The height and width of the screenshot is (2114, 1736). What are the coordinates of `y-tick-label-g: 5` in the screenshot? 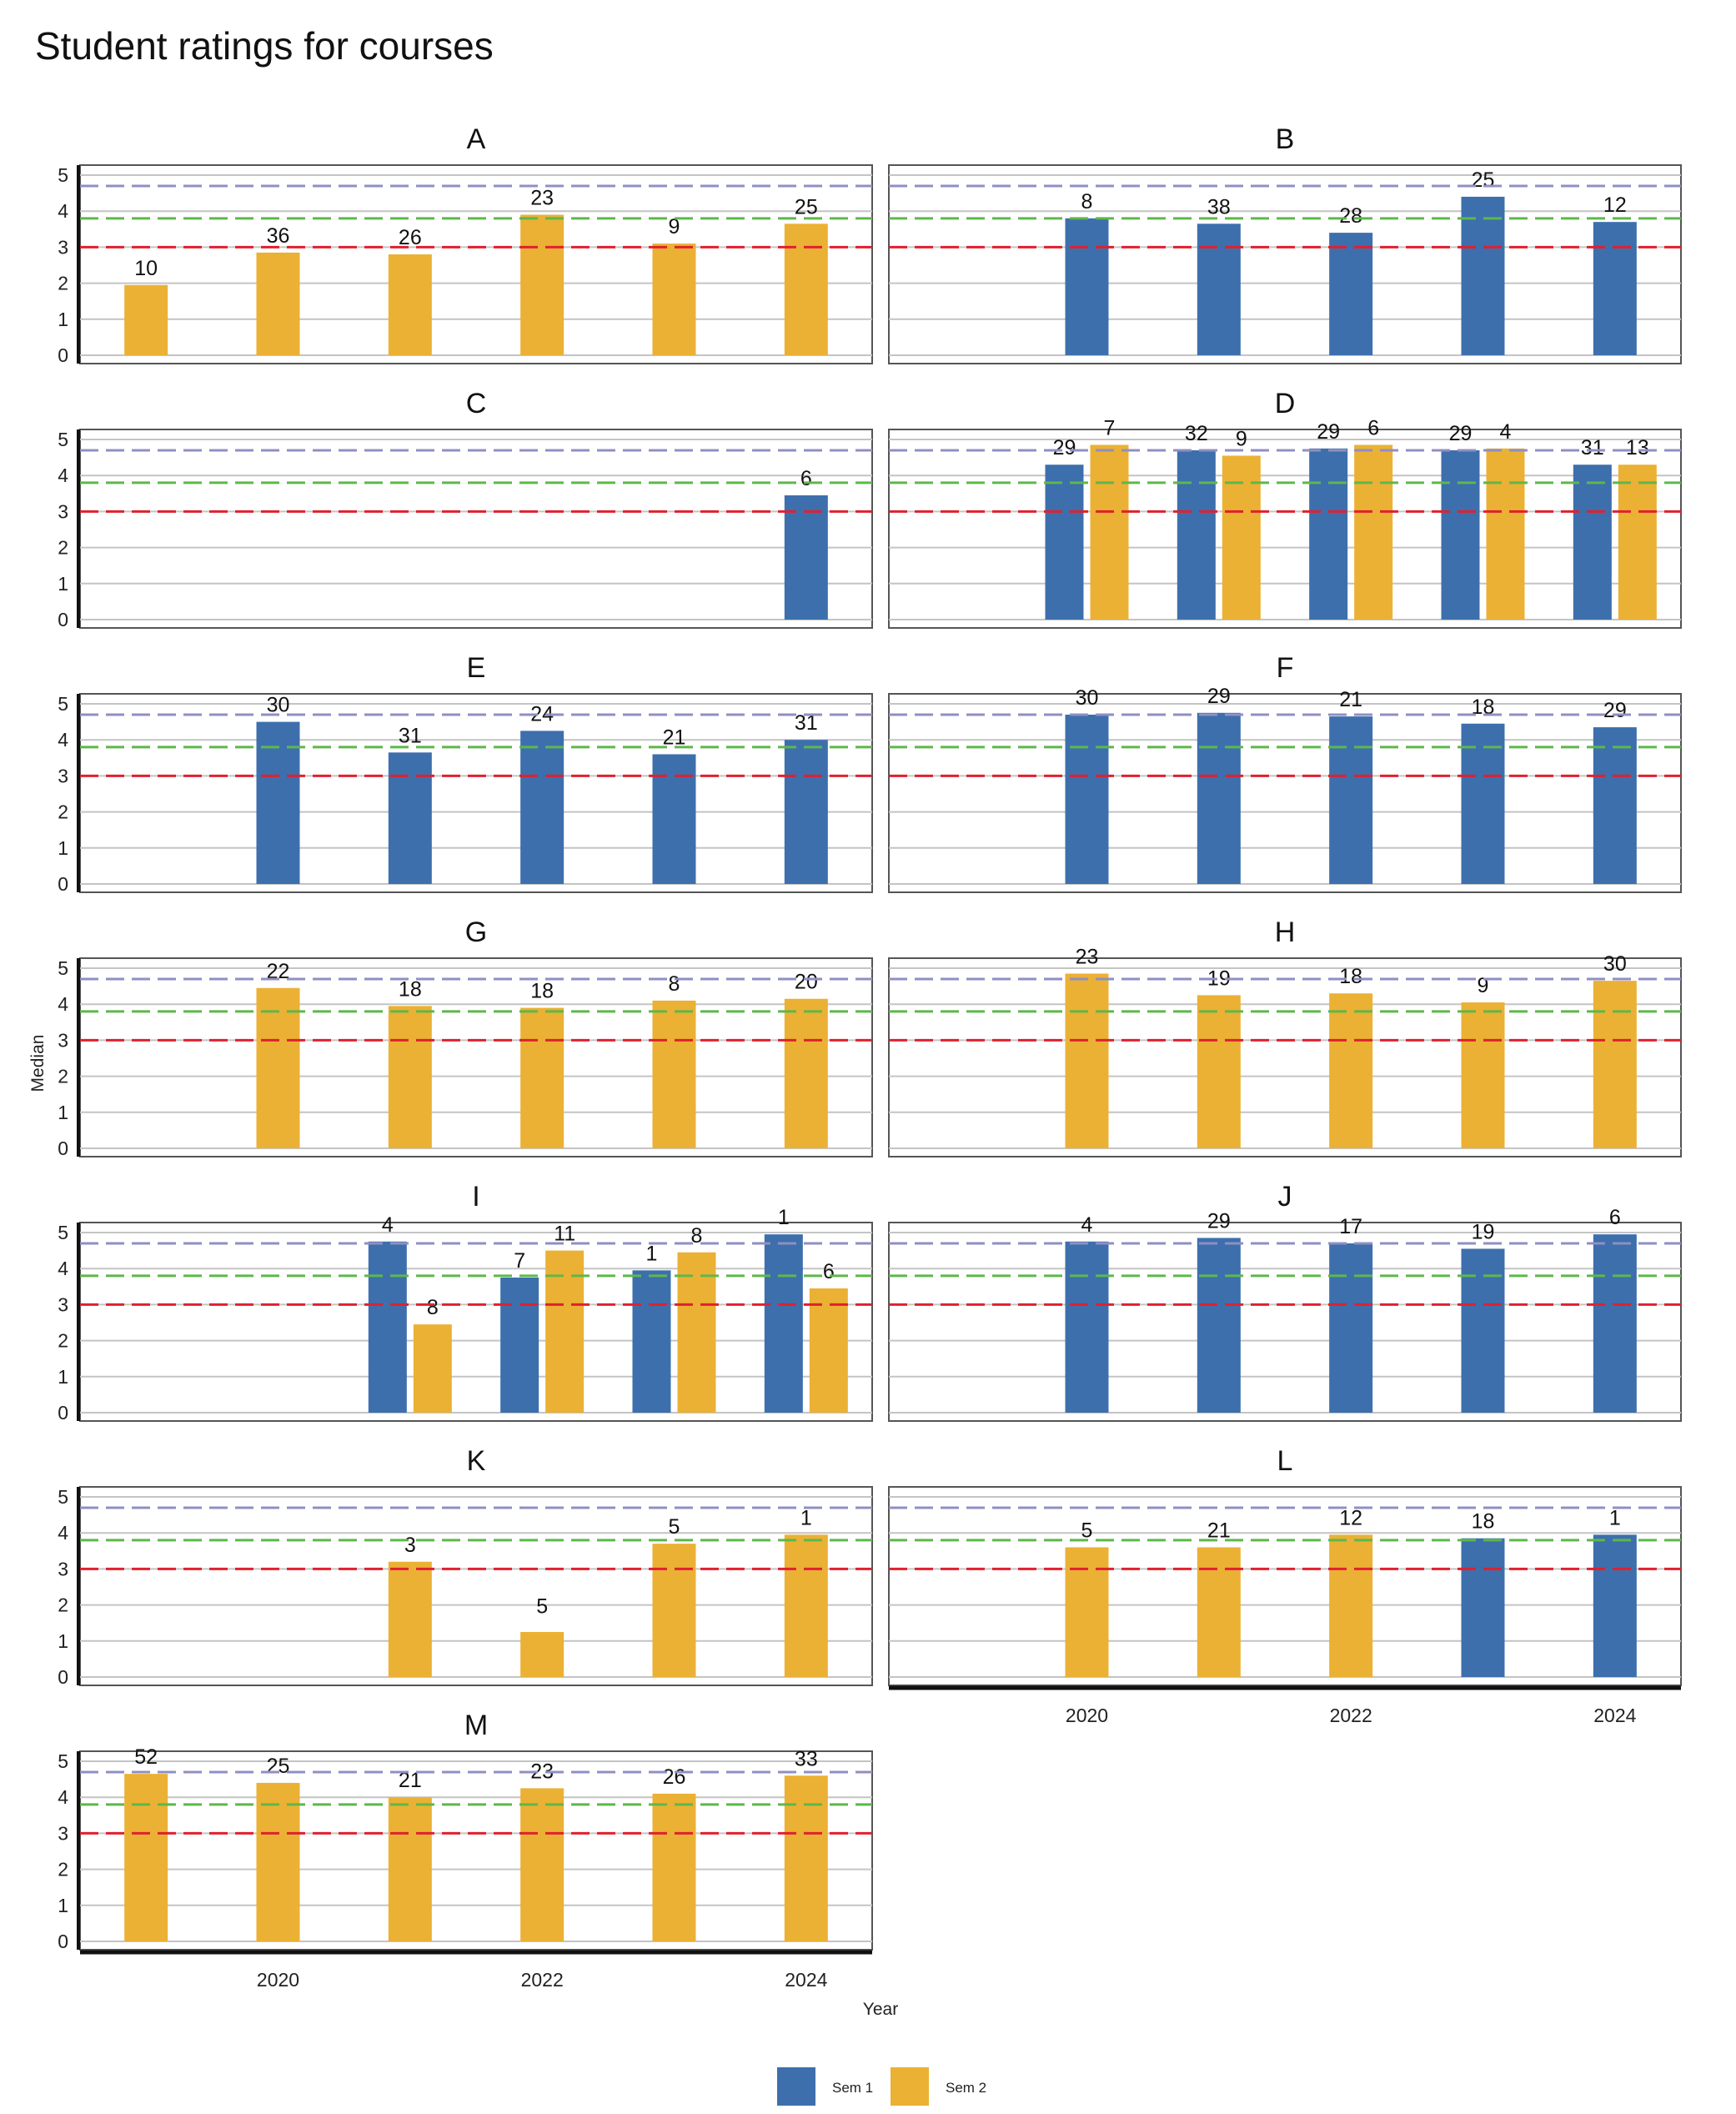 It's located at (63, 968).